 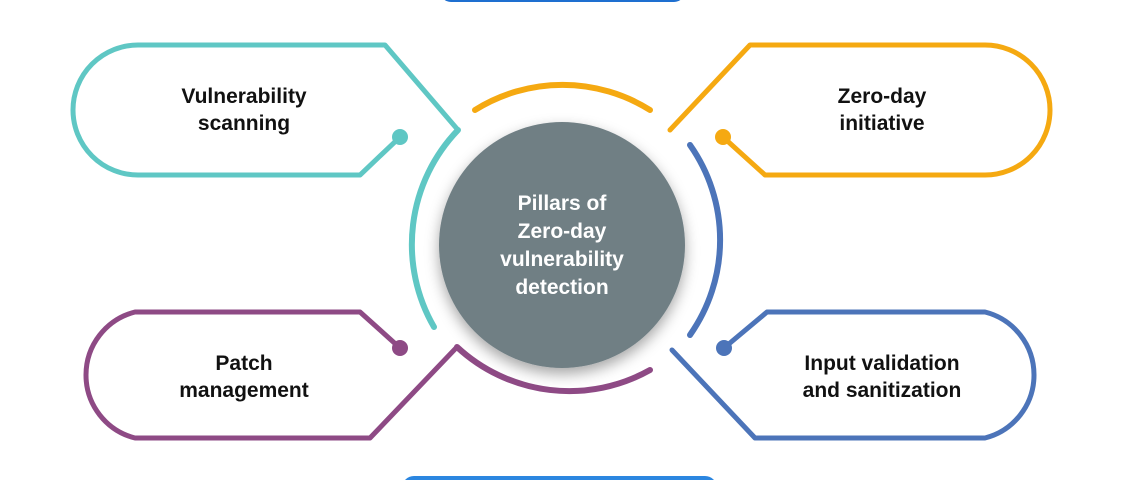 What do you see at coordinates (244, 96) in the screenshot?
I see `pillar-label-line: Vulnerability` at bounding box center [244, 96].